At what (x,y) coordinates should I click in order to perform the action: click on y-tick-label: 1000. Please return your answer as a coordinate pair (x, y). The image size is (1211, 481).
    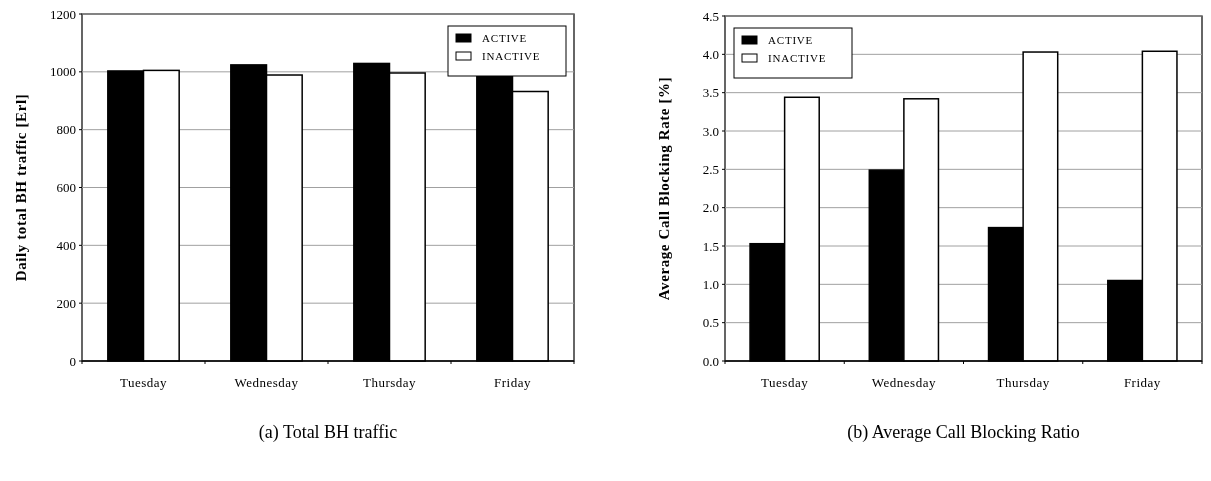
    Looking at the image, I should click on (63, 72).